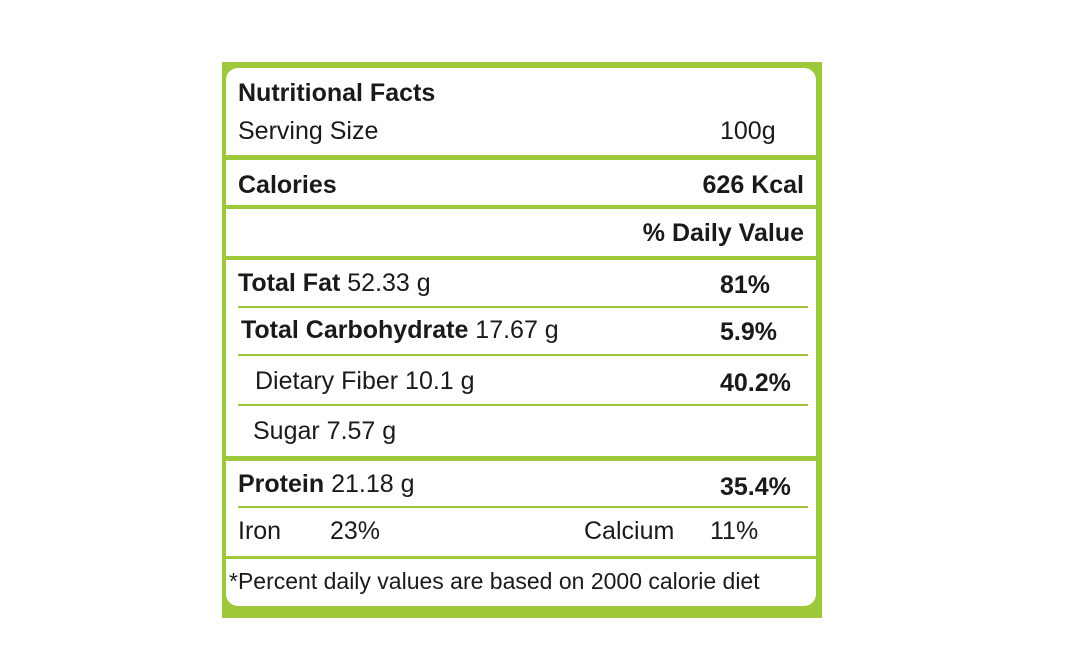 The image size is (1068, 671). What do you see at coordinates (745, 285) in the screenshot?
I see `nutrient-dv: 81%` at bounding box center [745, 285].